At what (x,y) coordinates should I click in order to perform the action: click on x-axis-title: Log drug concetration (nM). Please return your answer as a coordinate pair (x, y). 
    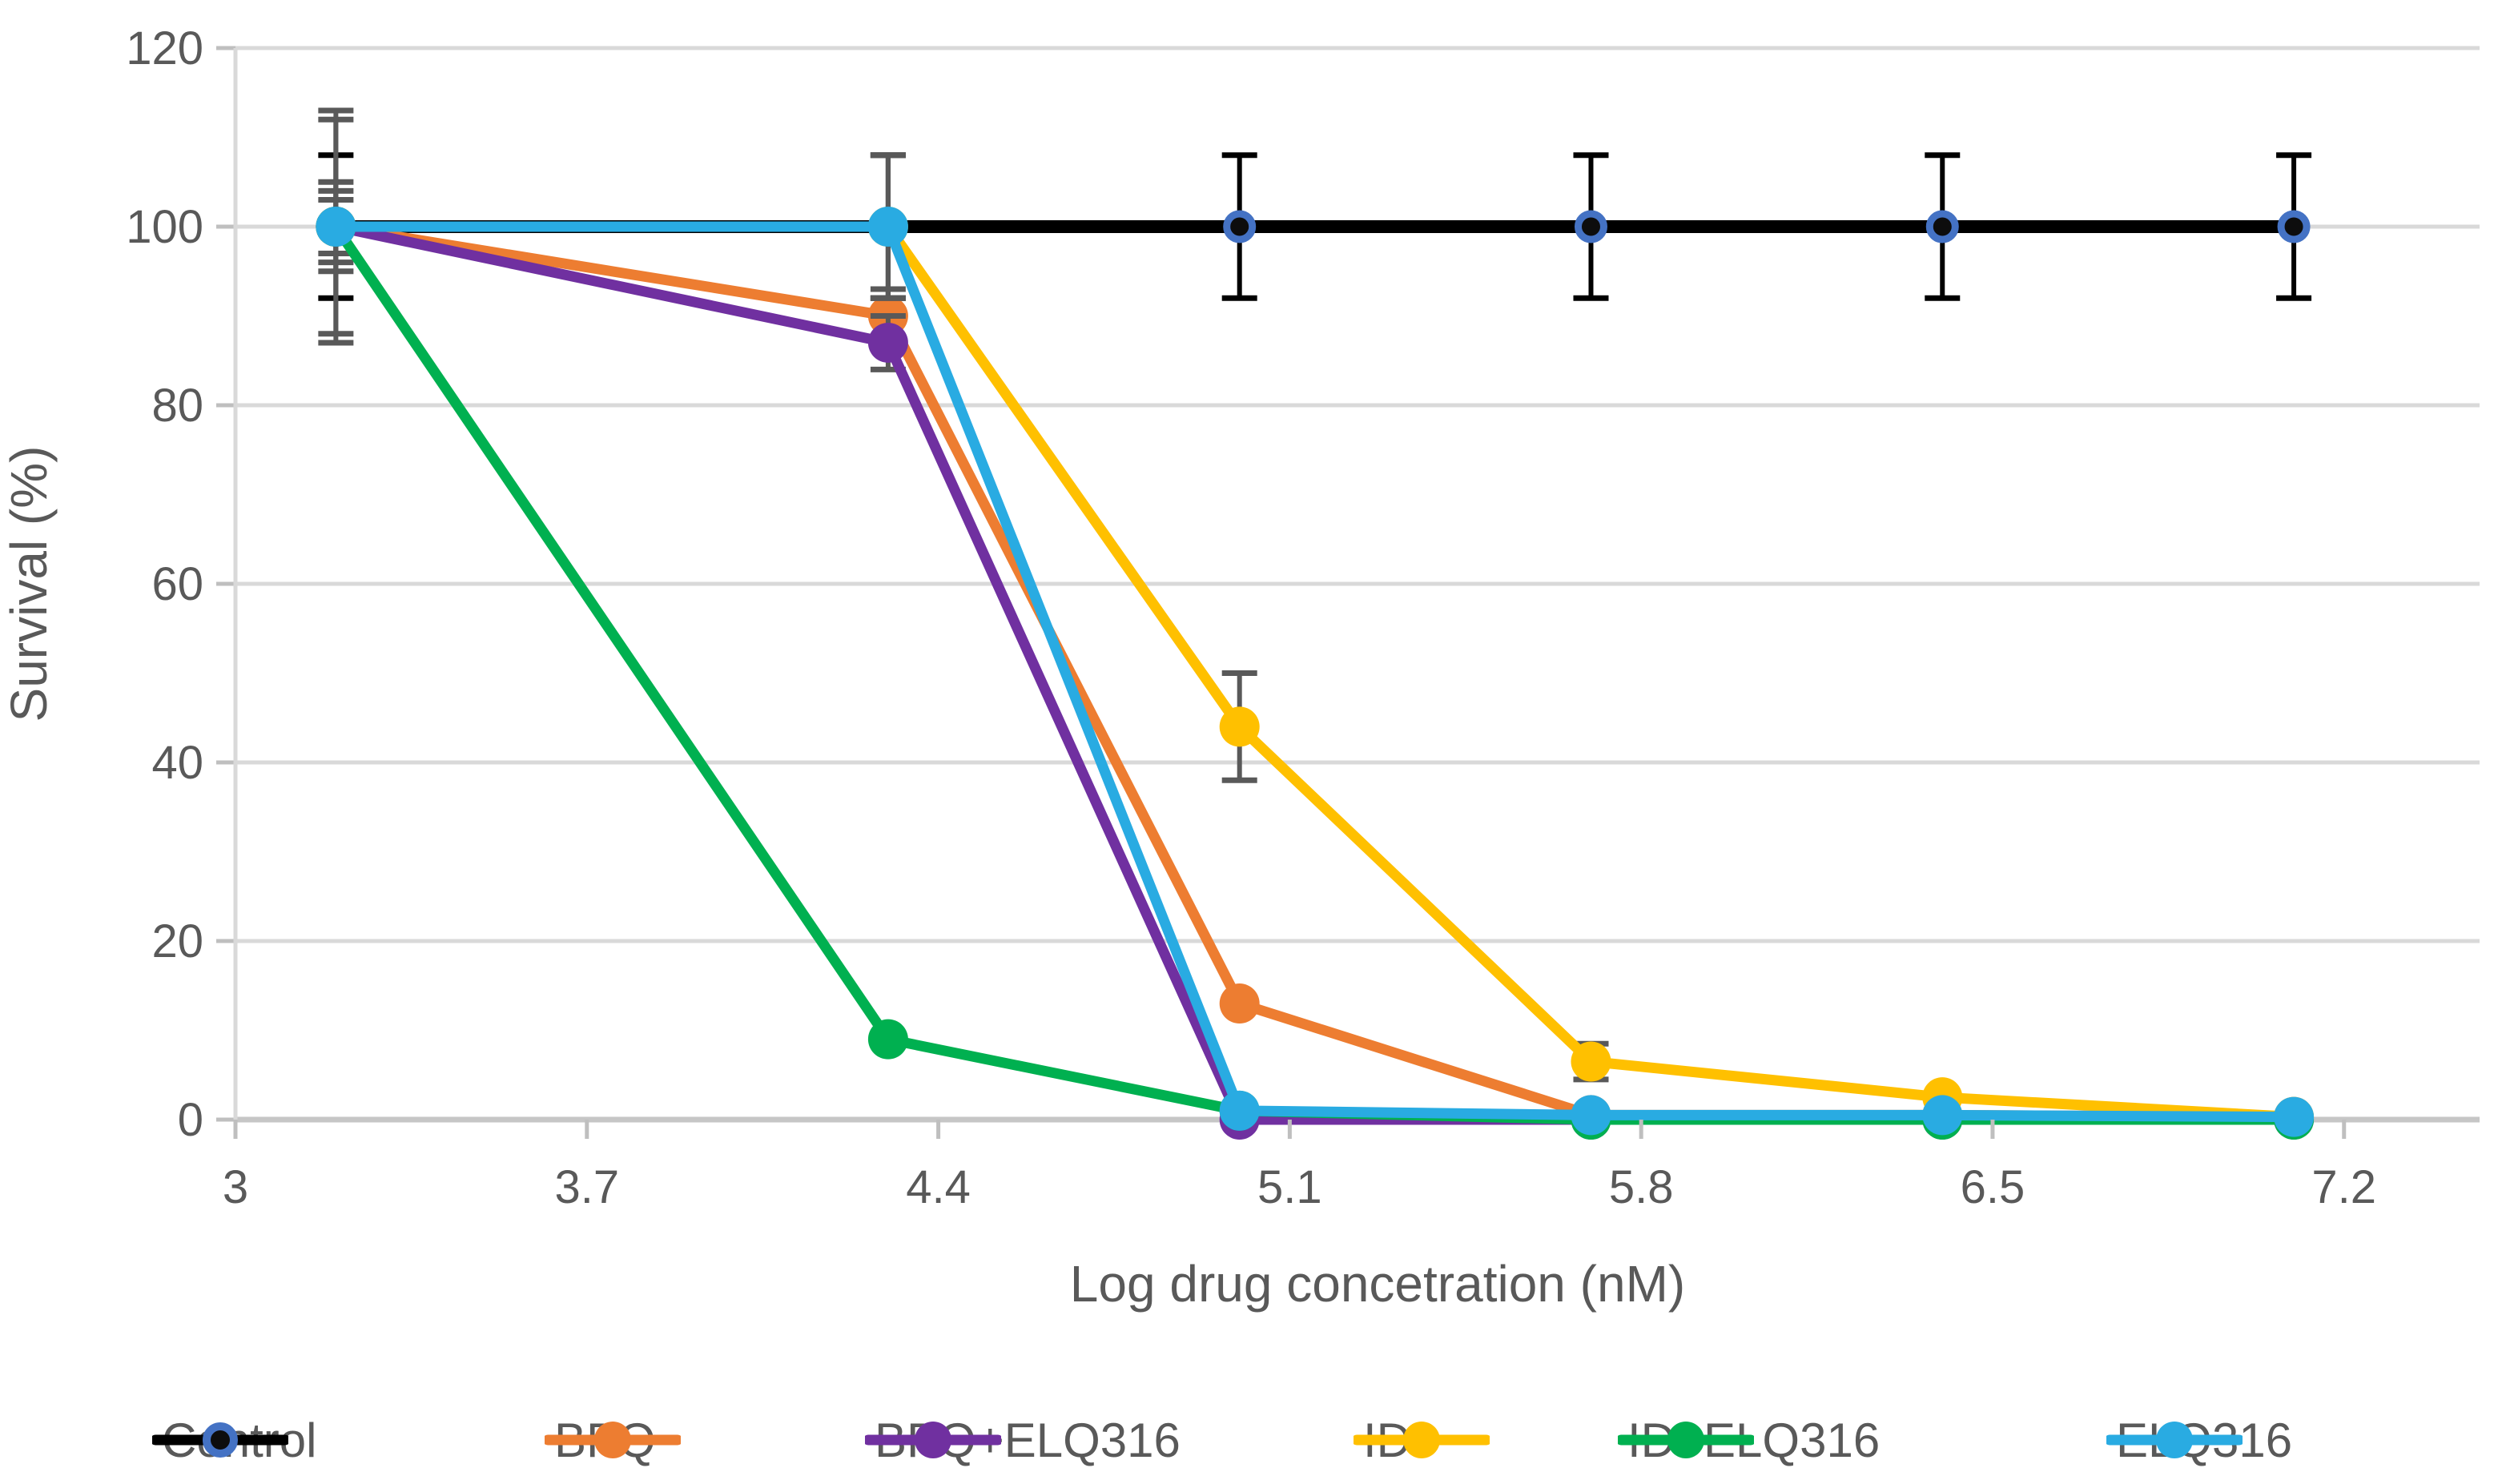
    Looking at the image, I should click on (1377, 1284).